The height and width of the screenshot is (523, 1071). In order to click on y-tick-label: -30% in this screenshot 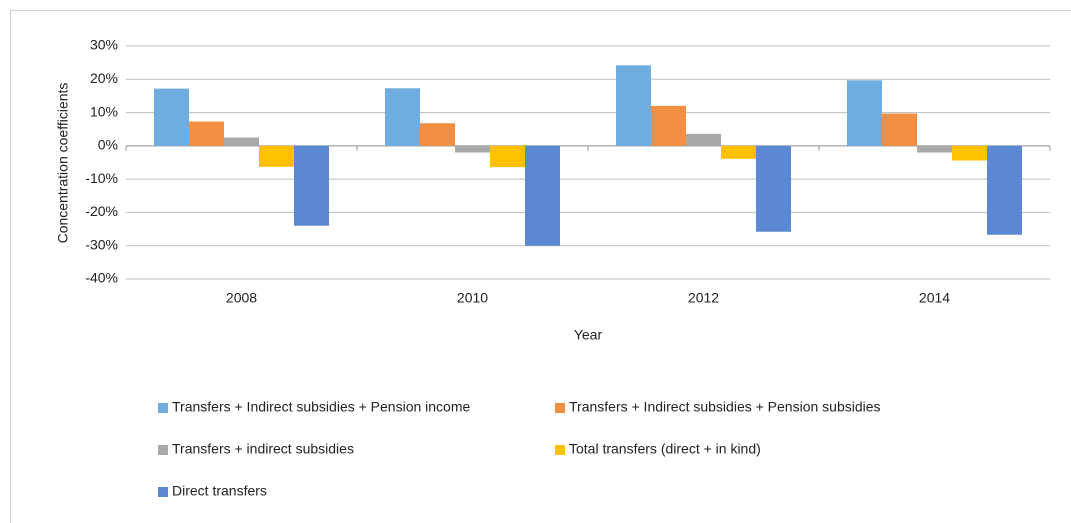, I will do `click(101, 244)`.